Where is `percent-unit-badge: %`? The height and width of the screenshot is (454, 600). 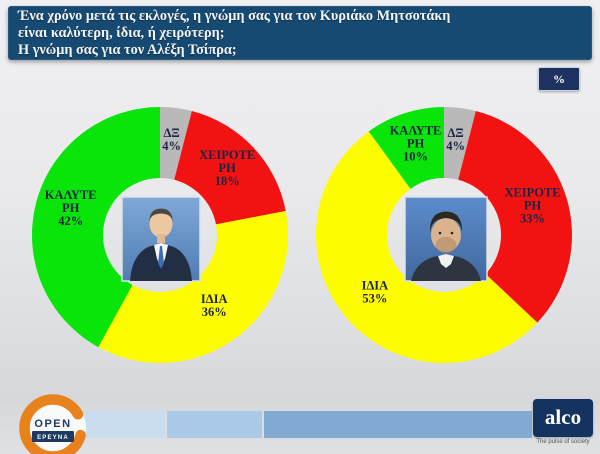
percent-unit-badge: % is located at coordinates (559, 79).